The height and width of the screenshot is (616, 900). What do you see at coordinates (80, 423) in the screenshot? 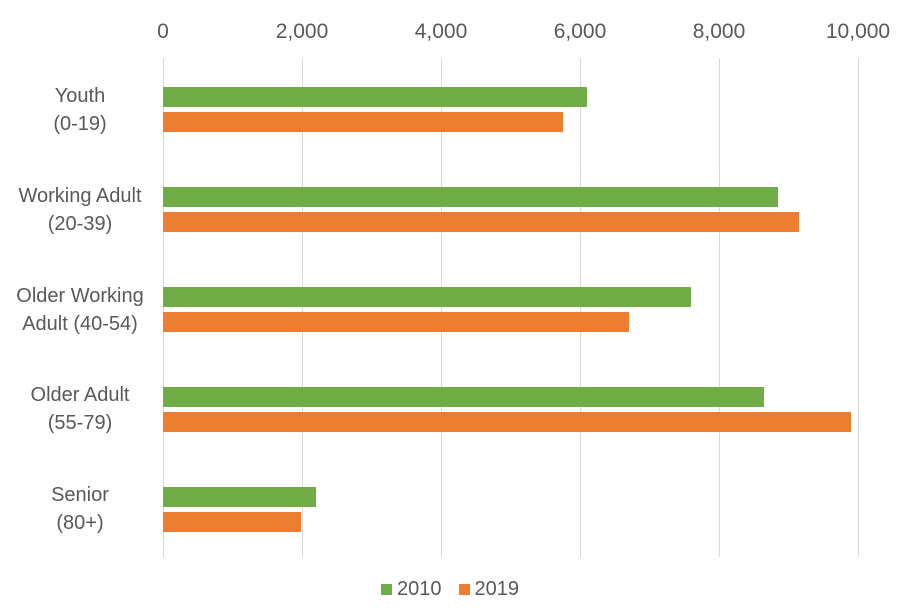
I see `category-label-line: (55-79)` at bounding box center [80, 423].